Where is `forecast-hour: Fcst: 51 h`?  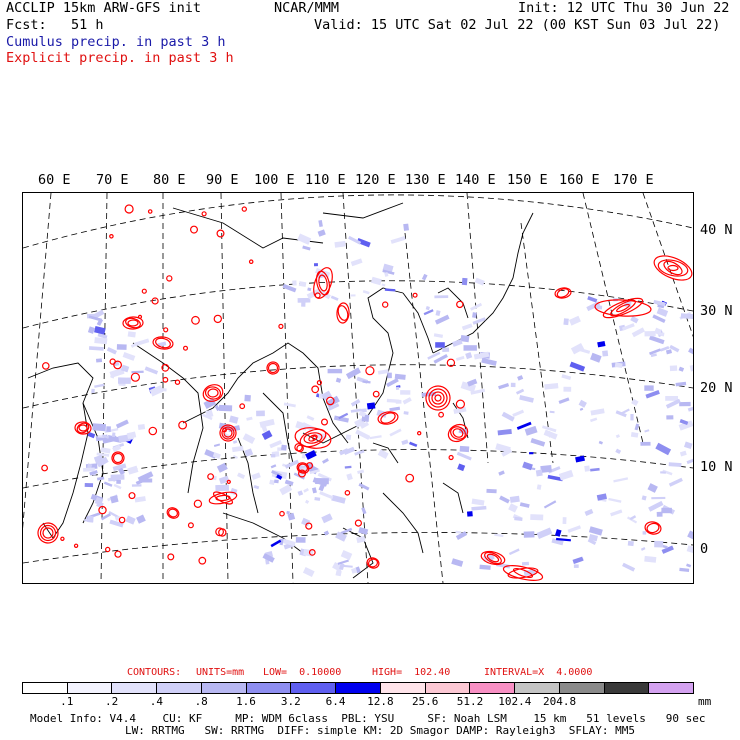
forecast-hour: Fcst: 51 h is located at coordinates (55, 25).